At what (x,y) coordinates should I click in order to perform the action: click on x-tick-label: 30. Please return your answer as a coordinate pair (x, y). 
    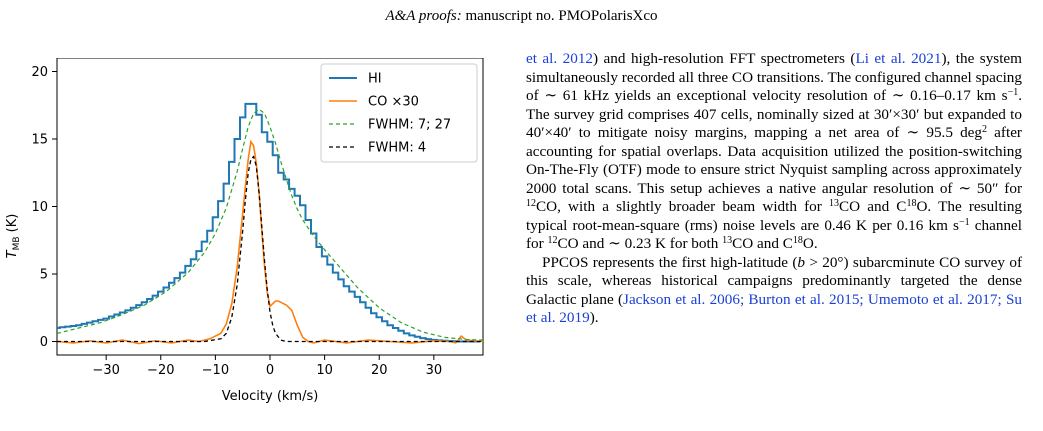
    Looking at the image, I should click on (434, 370).